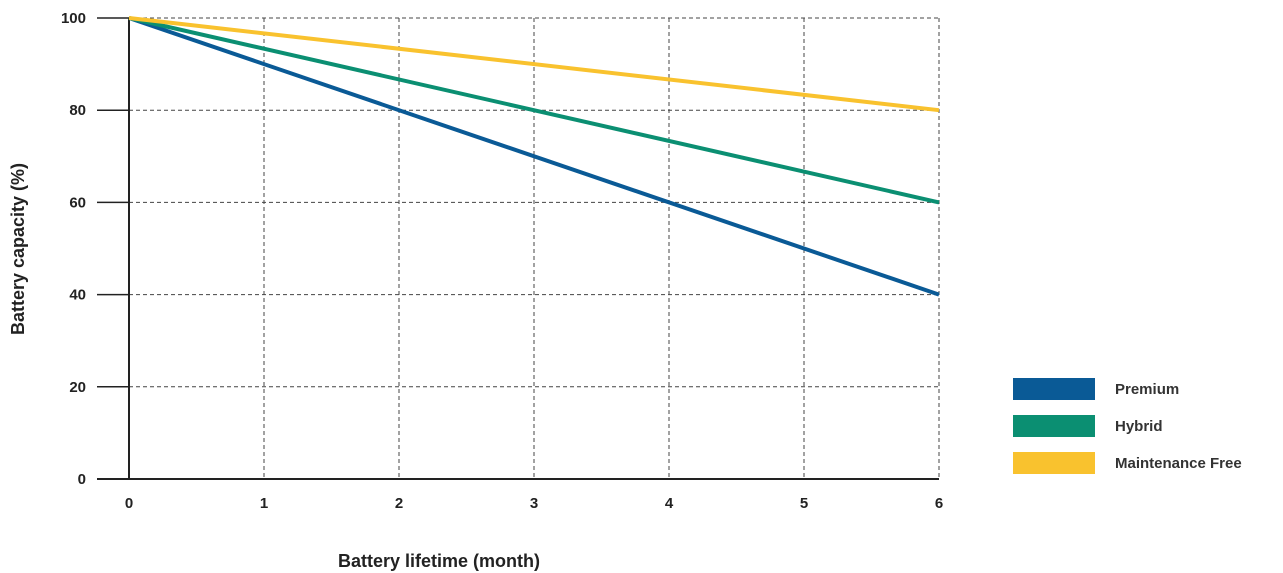  What do you see at coordinates (534, 64) in the screenshot?
I see `series-line-maintenance-free` at bounding box center [534, 64].